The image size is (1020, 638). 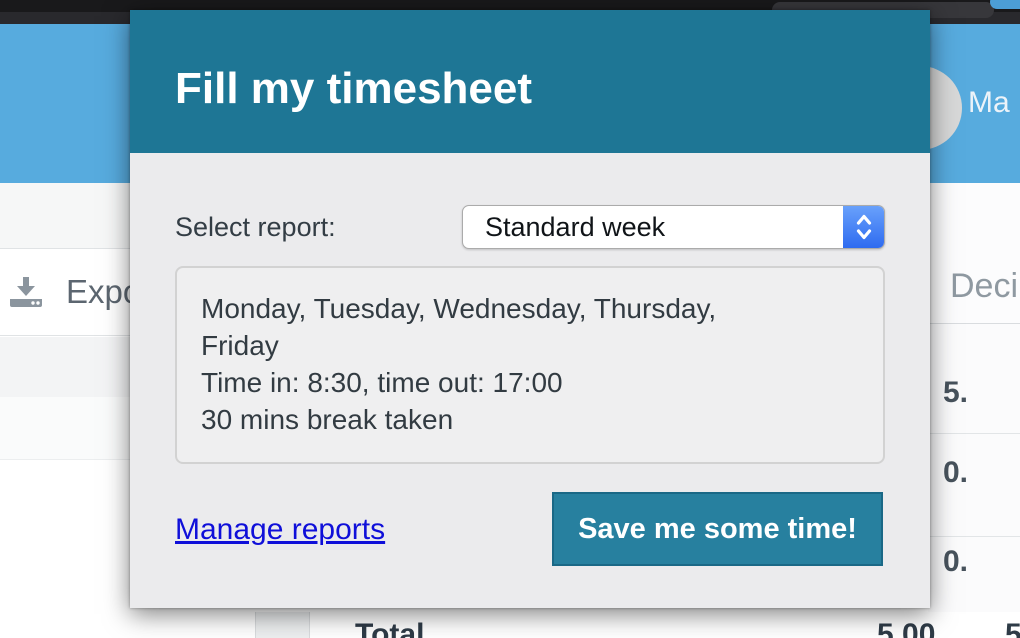 What do you see at coordinates (282, 625) in the screenshot?
I see `table-column-highlight` at bounding box center [282, 625].